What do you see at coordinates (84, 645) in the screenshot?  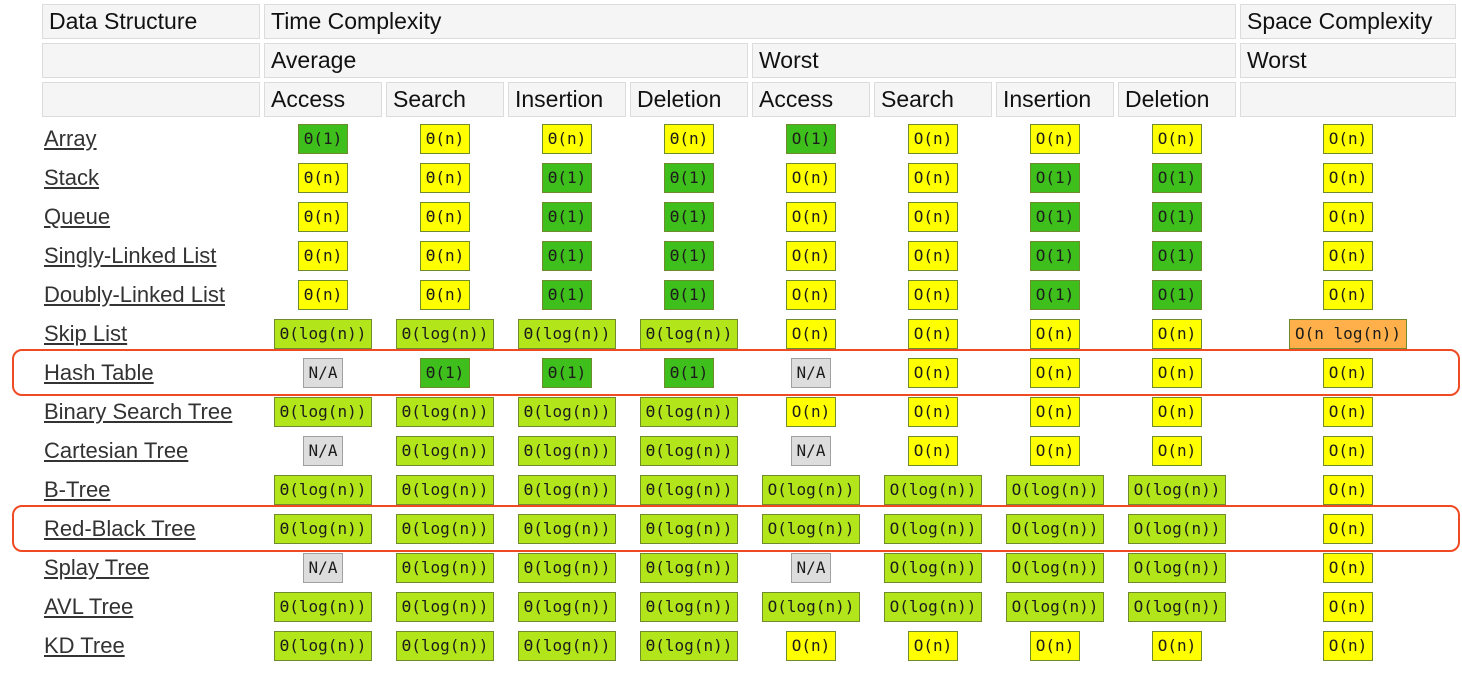 I see `structure-link: KD Tree` at bounding box center [84, 645].